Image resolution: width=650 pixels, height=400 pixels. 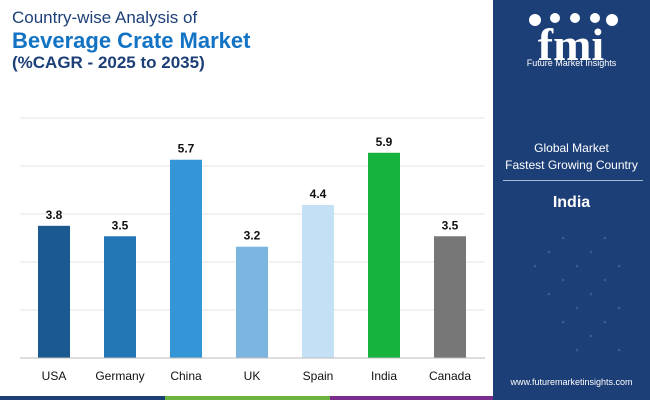 I want to click on website-link: www.futuremarketinsights.com, so click(x=571, y=382).